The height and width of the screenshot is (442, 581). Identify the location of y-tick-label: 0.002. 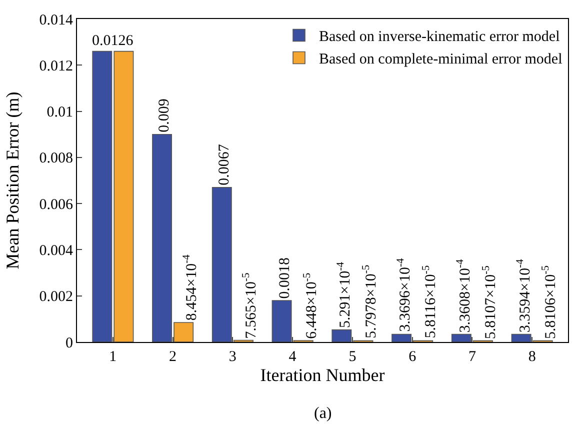
(56, 297).